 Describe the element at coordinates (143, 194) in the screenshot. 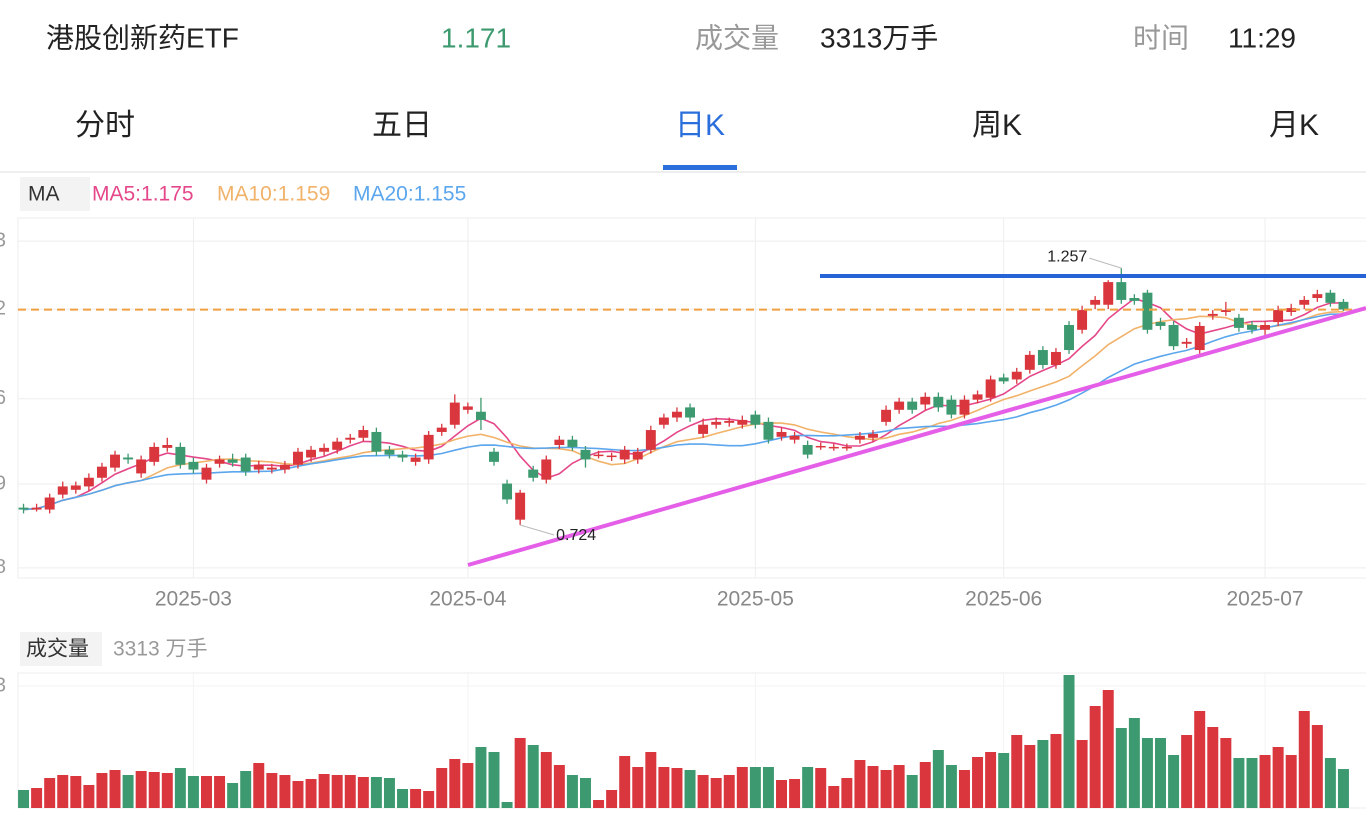

I see `ma-legend: MA5:1.175` at that location.